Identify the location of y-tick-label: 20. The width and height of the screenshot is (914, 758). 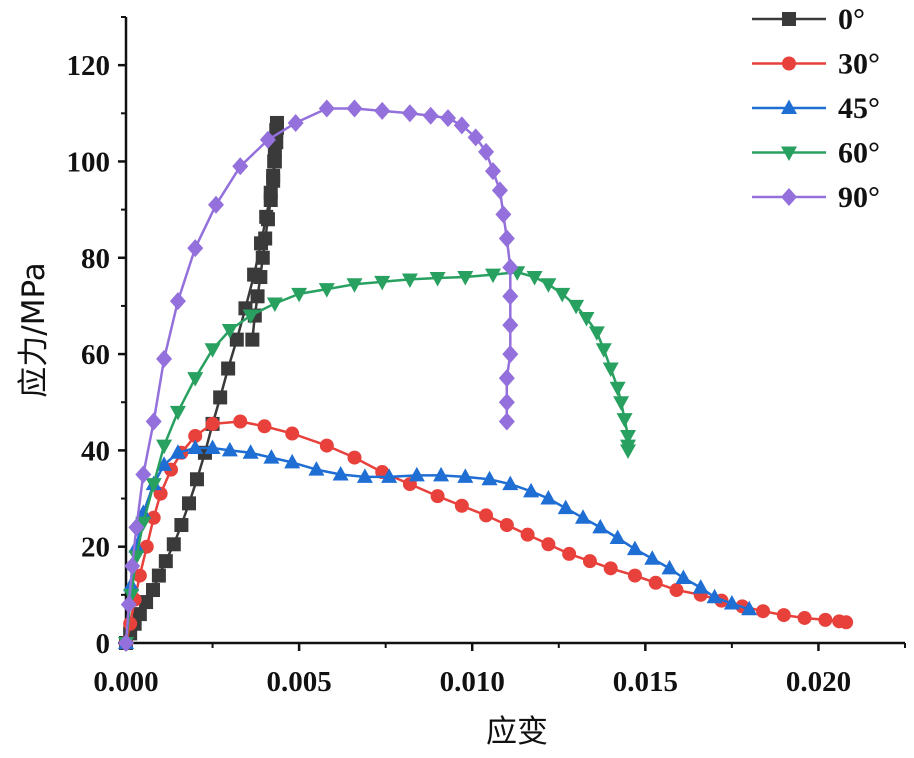
(95, 548).